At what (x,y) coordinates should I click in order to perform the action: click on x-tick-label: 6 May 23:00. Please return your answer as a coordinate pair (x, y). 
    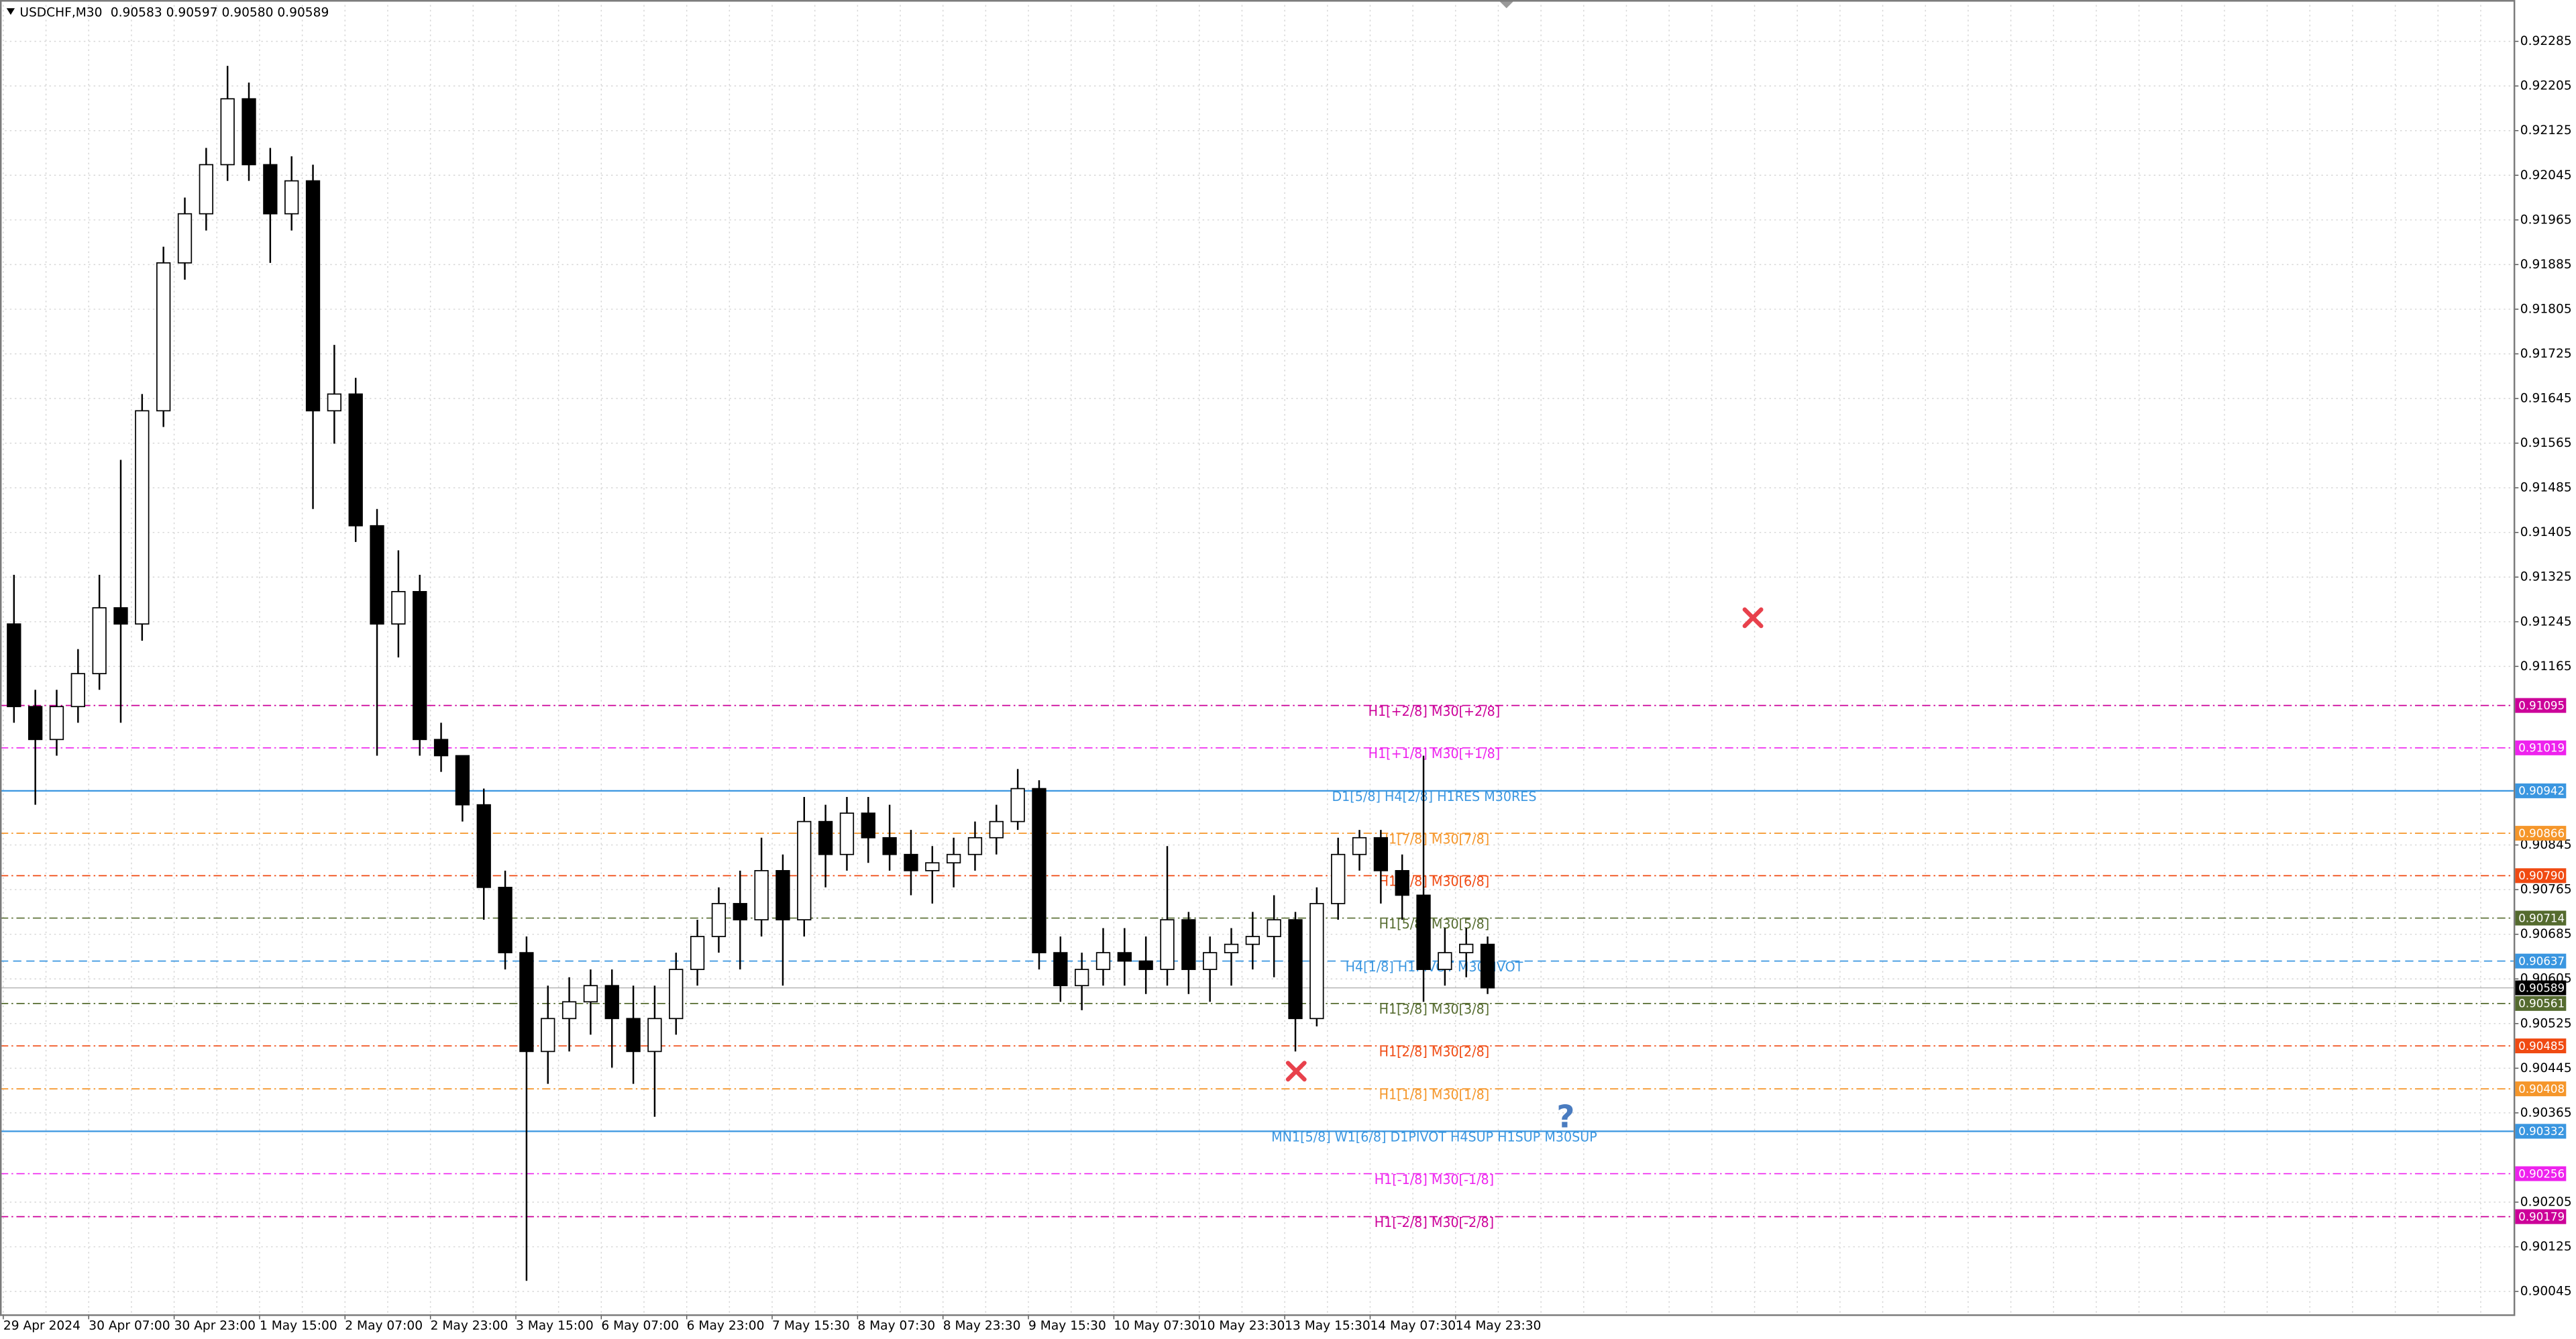
    Looking at the image, I should click on (726, 1326).